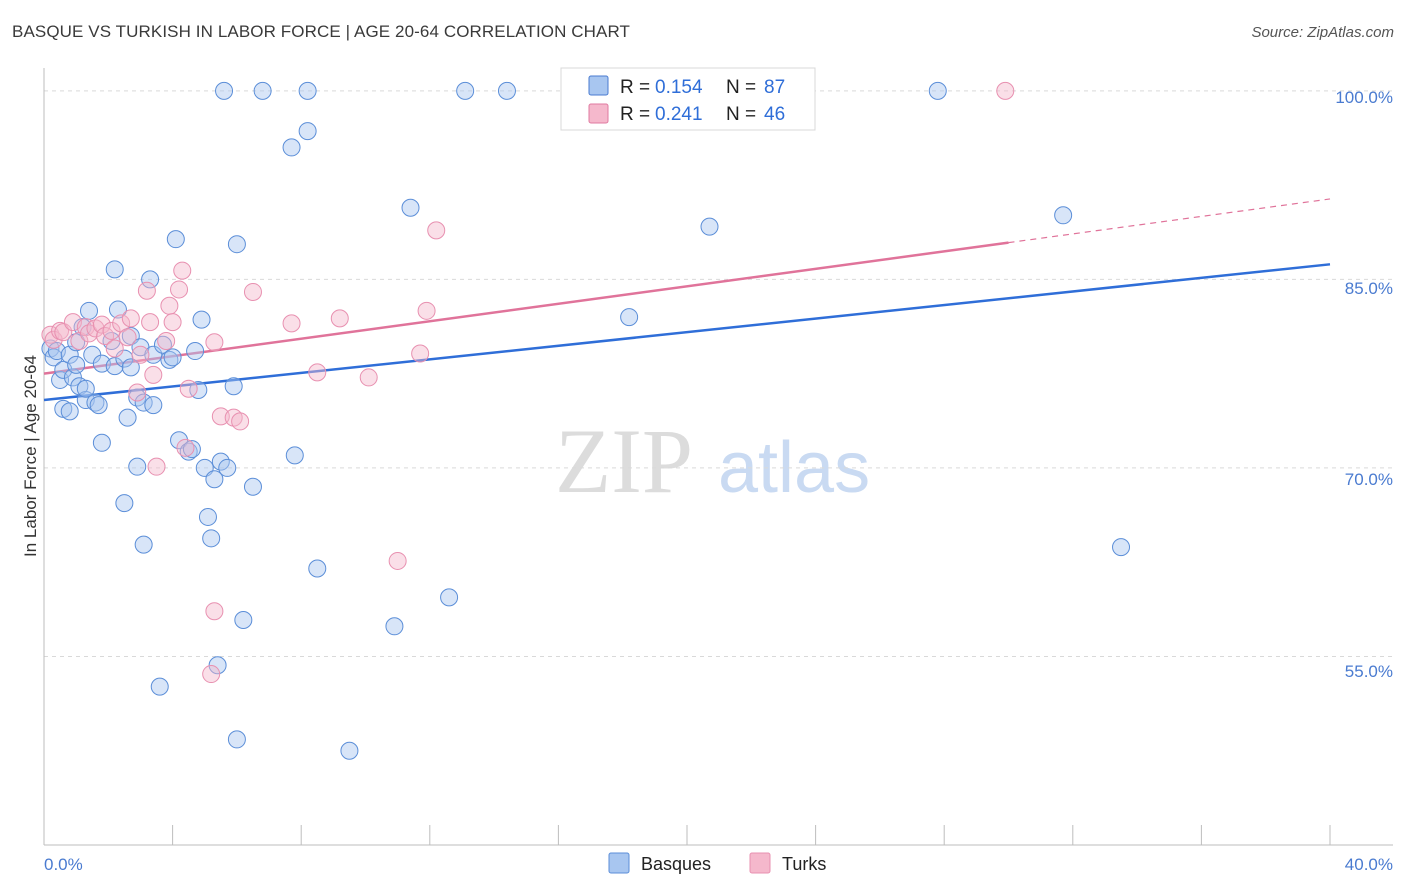  Describe the element at coordinates (1369, 671) in the screenshot. I see `y-tick-label-55: 55.0%` at that location.